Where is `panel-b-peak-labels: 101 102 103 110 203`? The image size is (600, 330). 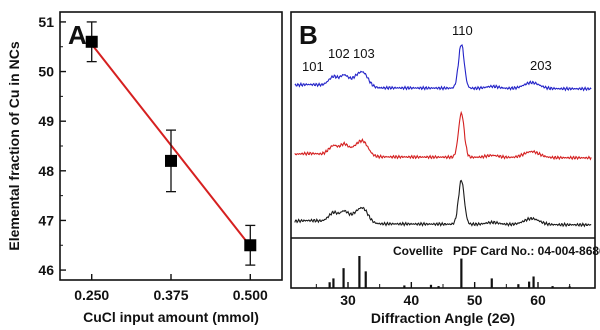 panel-b-peak-labels: 101 102 103 110 203 is located at coordinates (427, 48).